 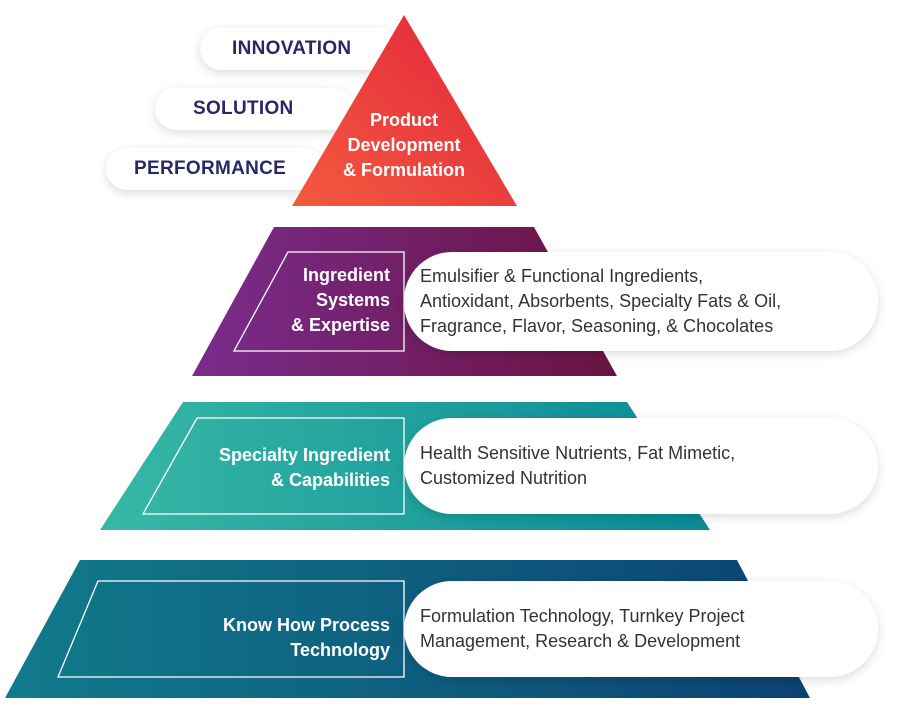 What do you see at coordinates (404, 145) in the screenshot?
I see `tier-1-title: Product Development & Formulation` at bounding box center [404, 145].